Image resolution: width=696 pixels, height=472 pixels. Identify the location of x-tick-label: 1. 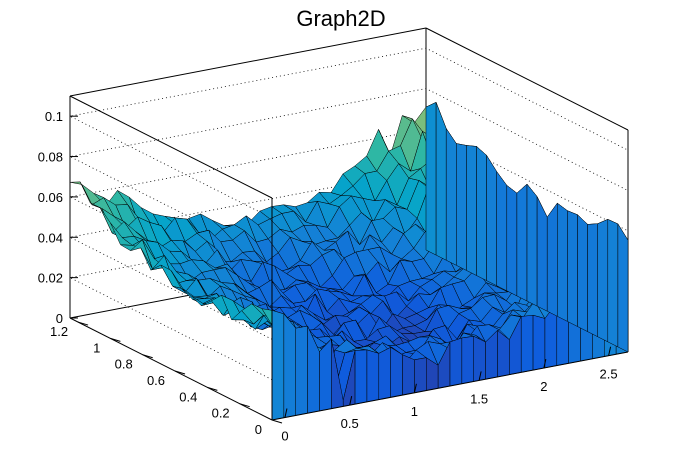
(414, 411).